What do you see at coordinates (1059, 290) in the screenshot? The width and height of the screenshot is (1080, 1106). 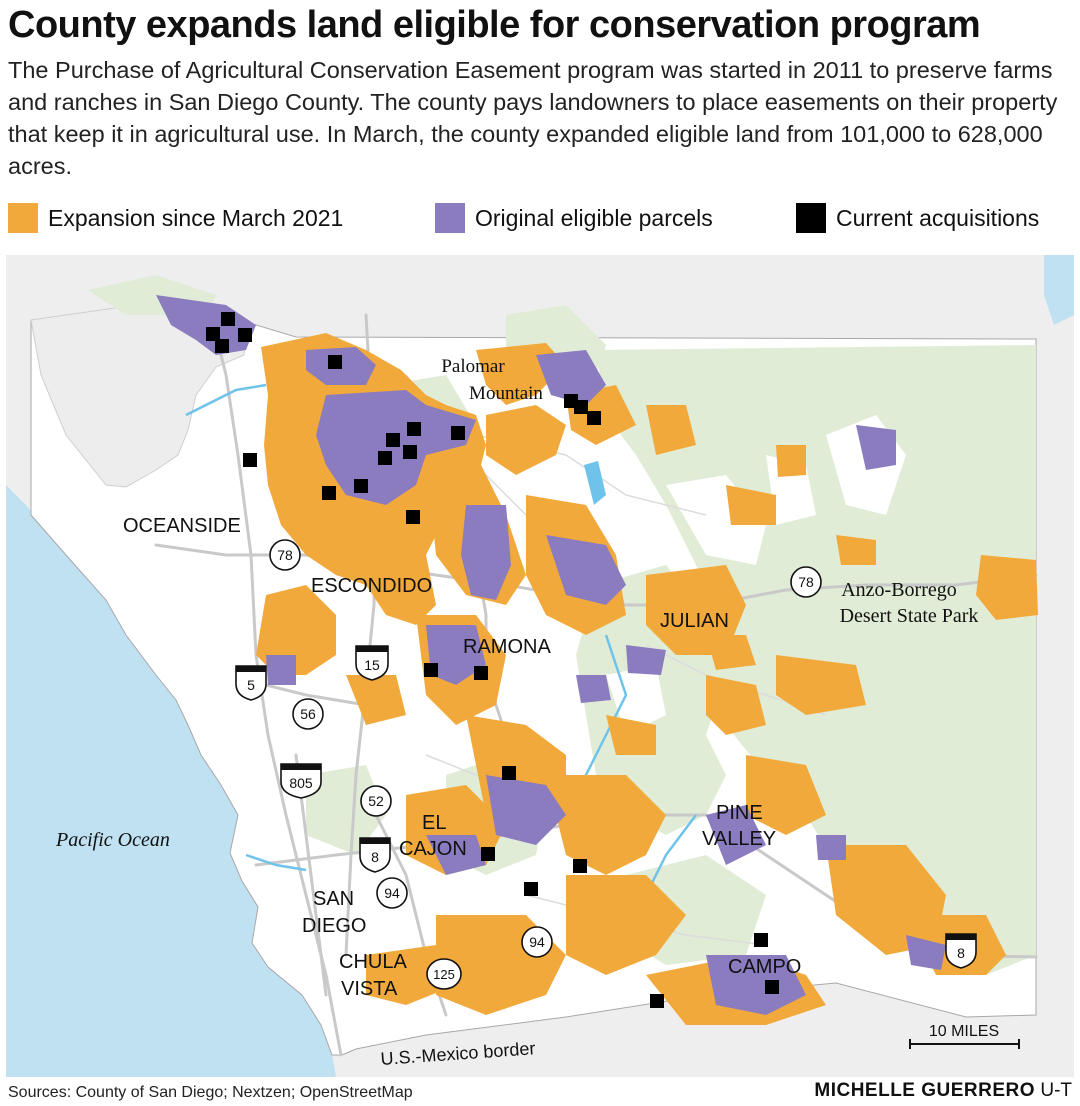 I see `salton-sea` at bounding box center [1059, 290].